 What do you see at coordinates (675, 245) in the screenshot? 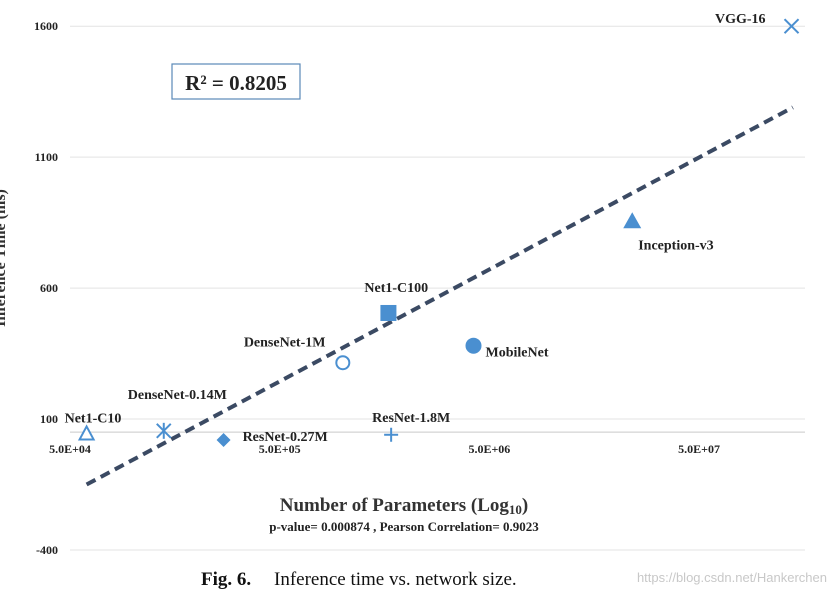
I see `point-label: Inception-v3` at bounding box center [675, 245].